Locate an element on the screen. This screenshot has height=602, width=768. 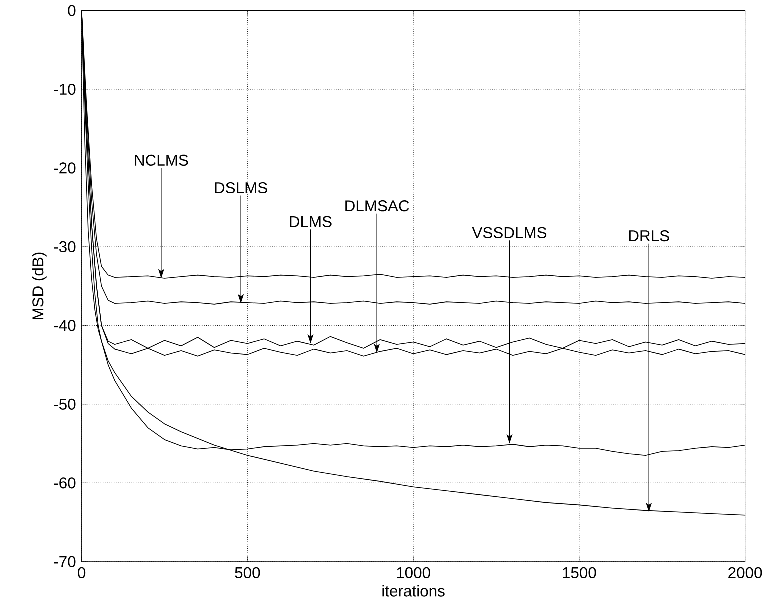
y-tick-label: -70 is located at coordinates (65, 562).